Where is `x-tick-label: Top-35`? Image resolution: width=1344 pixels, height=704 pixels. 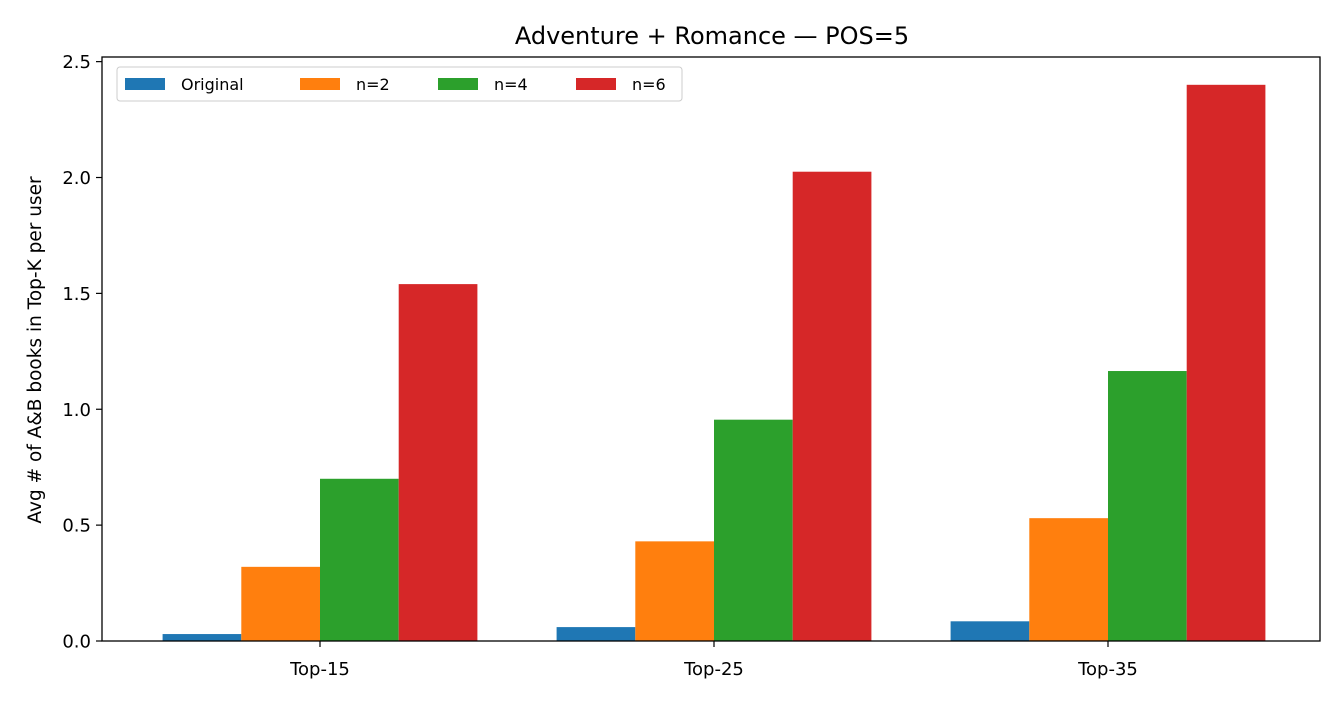 x-tick-label: Top-35 is located at coordinates (1107, 669).